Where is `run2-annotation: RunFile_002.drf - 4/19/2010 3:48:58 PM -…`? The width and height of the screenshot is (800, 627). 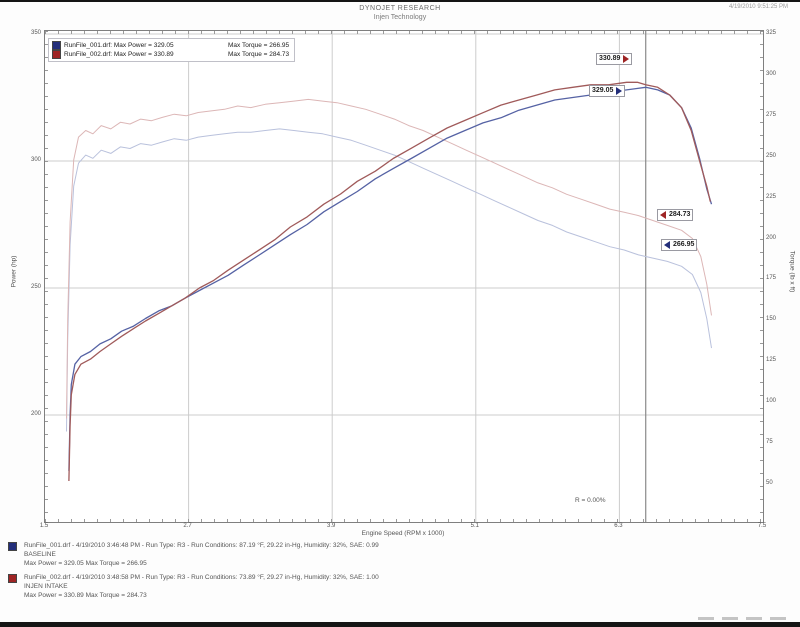
run2-annotation: RunFile_002.drf - 4/19/2010 3:48:58 PM -… is located at coordinates (193, 586).